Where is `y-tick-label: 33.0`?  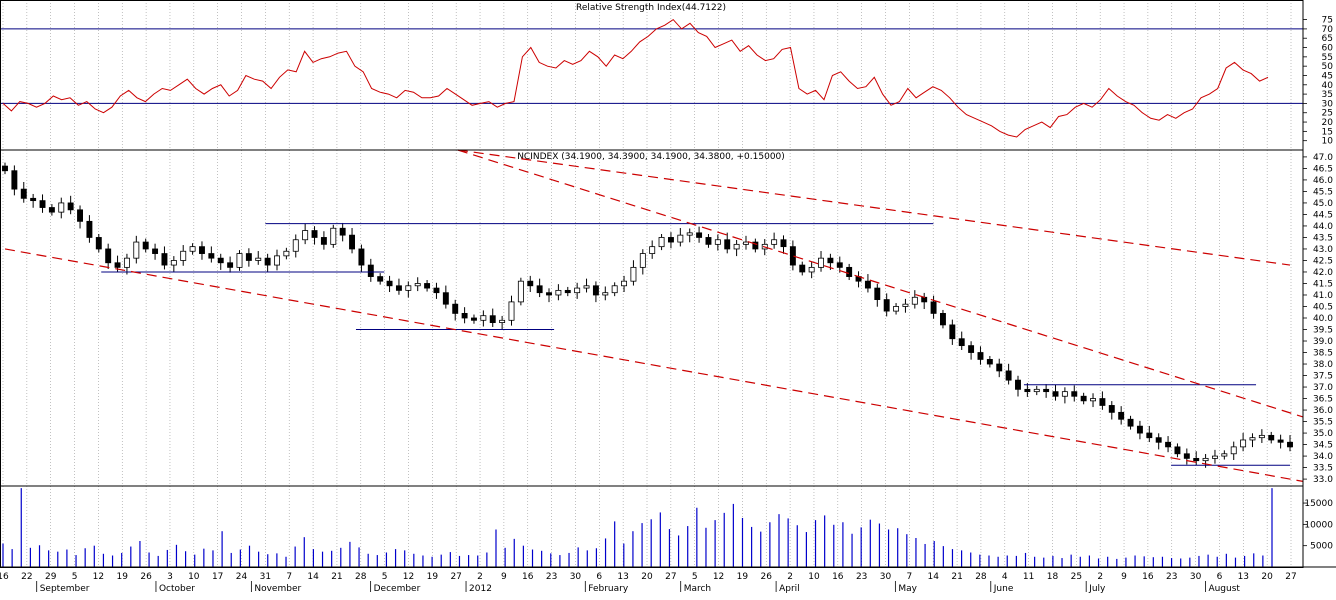
y-tick-label: 33.0 is located at coordinates (1323, 480).